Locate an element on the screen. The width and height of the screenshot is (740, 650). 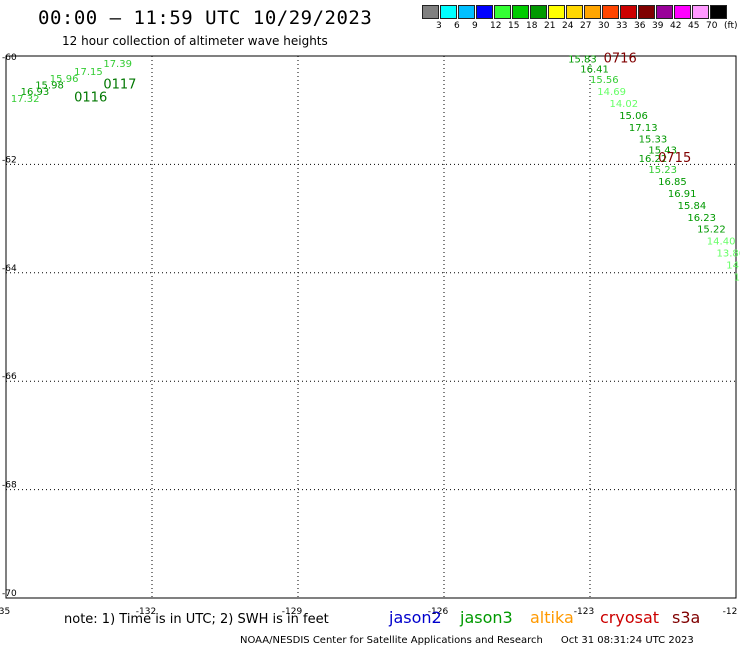
color-scale-label: 18 is located at coordinates (532, 26).